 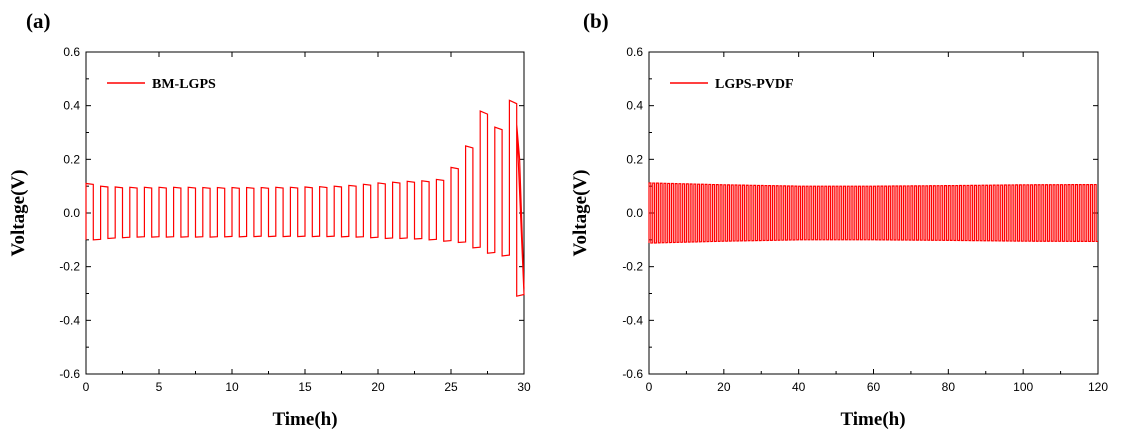 What do you see at coordinates (304, 419) in the screenshot?
I see `x-axis-title-a: Time(h)` at bounding box center [304, 419].